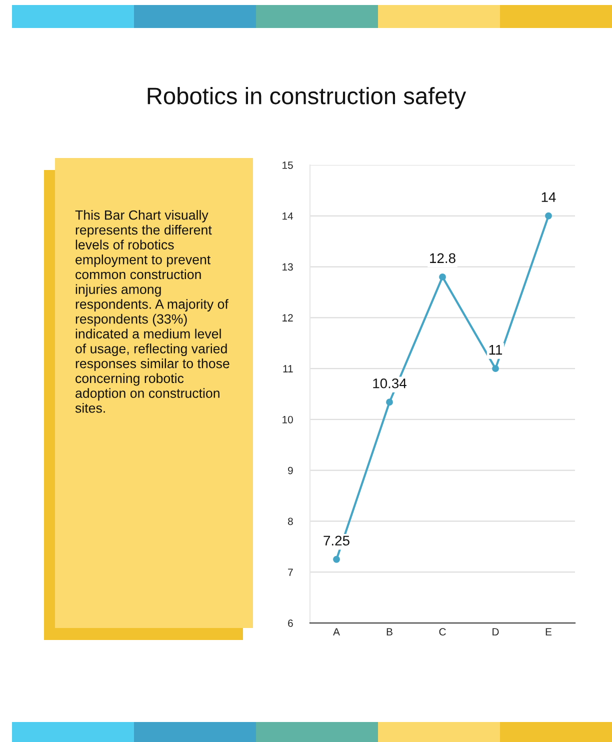 The image size is (612, 742). I want to click on y-tick-label: 11, so click(288, 368).